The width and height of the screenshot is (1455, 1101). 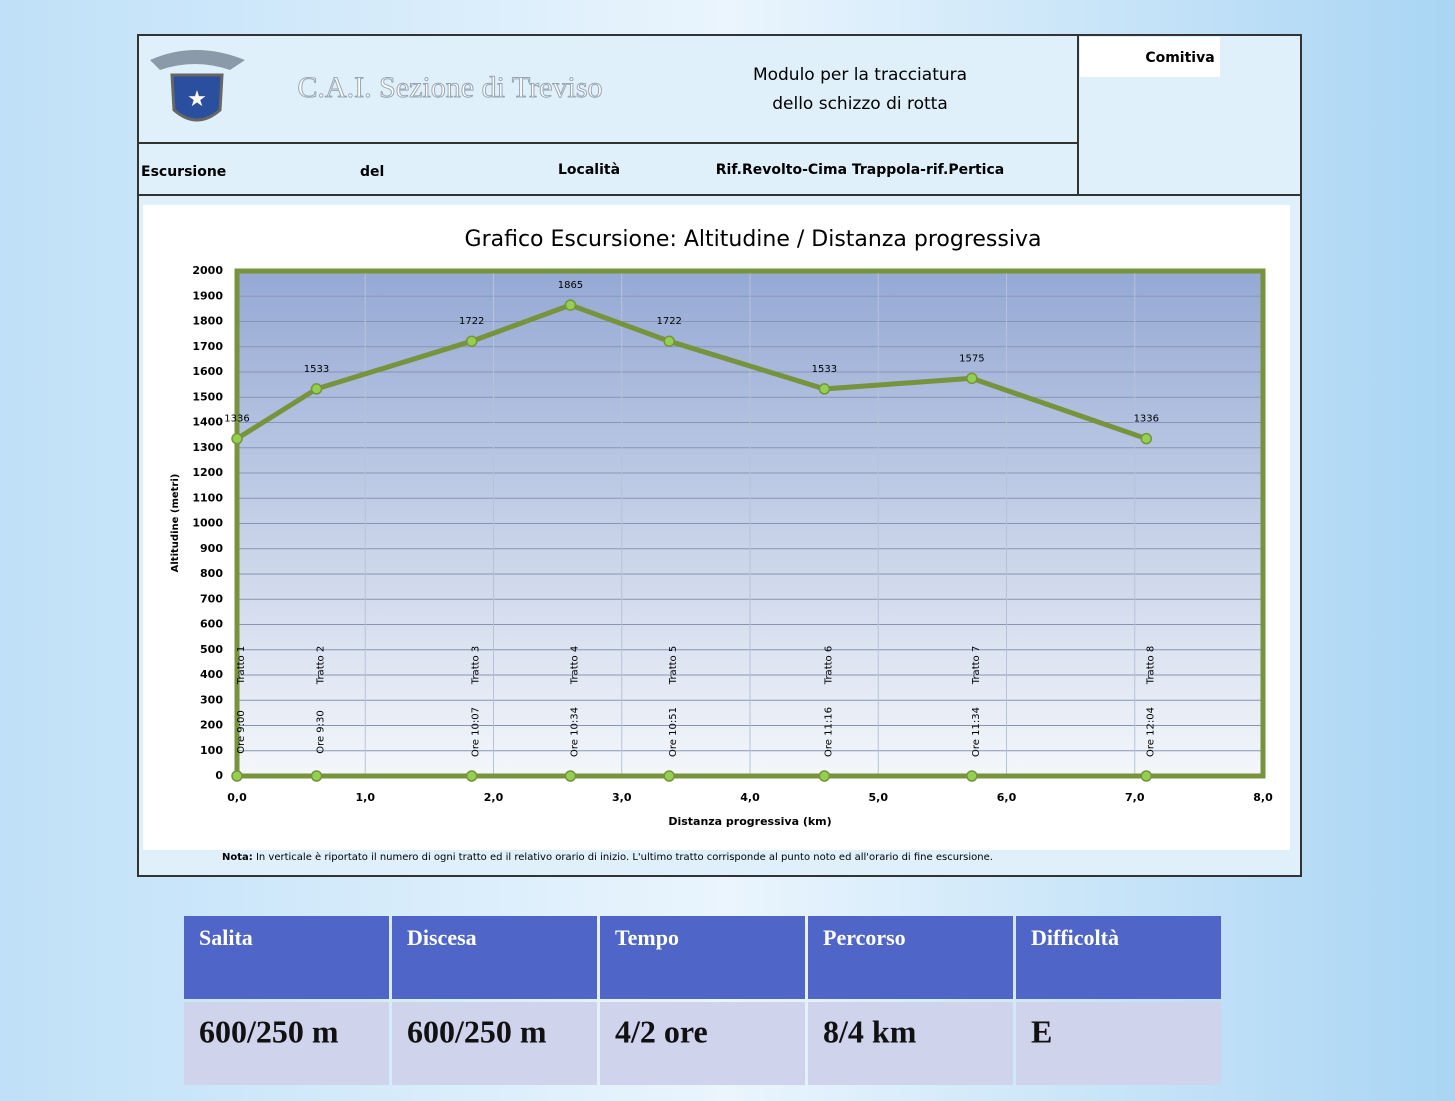 I want to click on comitiva-label: Comitiva, so click(x=1179, y=58).